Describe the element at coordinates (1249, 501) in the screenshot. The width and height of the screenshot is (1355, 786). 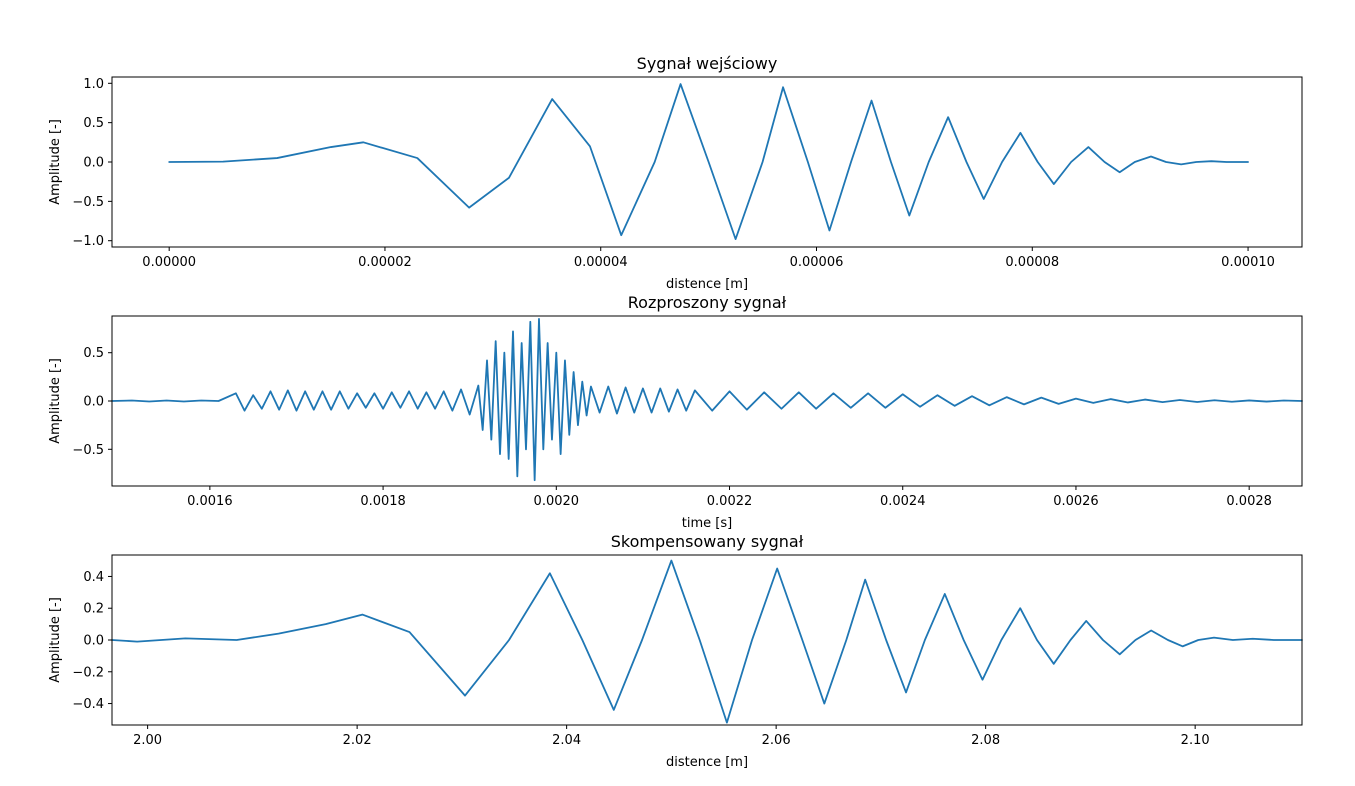
I see `x-tick-label: 0.0028` at that location.